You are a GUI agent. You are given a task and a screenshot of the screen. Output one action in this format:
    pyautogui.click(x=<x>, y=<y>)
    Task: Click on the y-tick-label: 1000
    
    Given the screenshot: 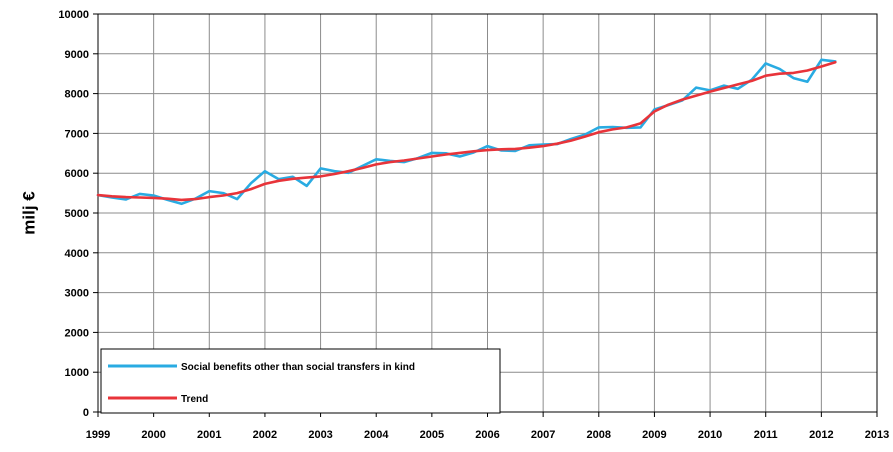 What is the action you would take?
    pyautogui.click(x=77, y=373)
    